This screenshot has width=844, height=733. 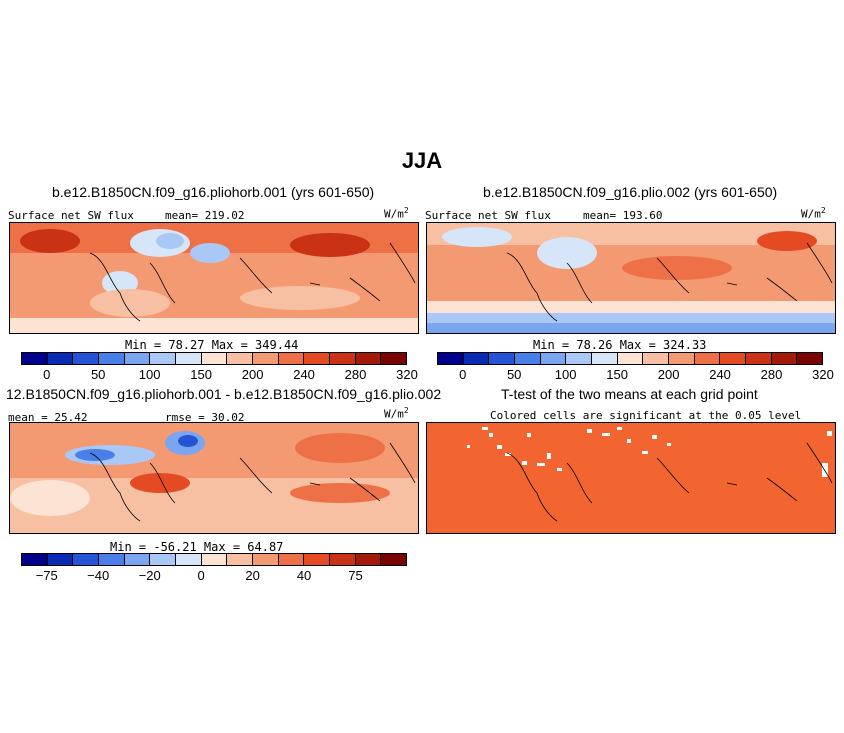 What do you see at coordinates (813, 213) in the screenshot?
I see `panel2-units: W/m2` at bounding box center [813, 213].